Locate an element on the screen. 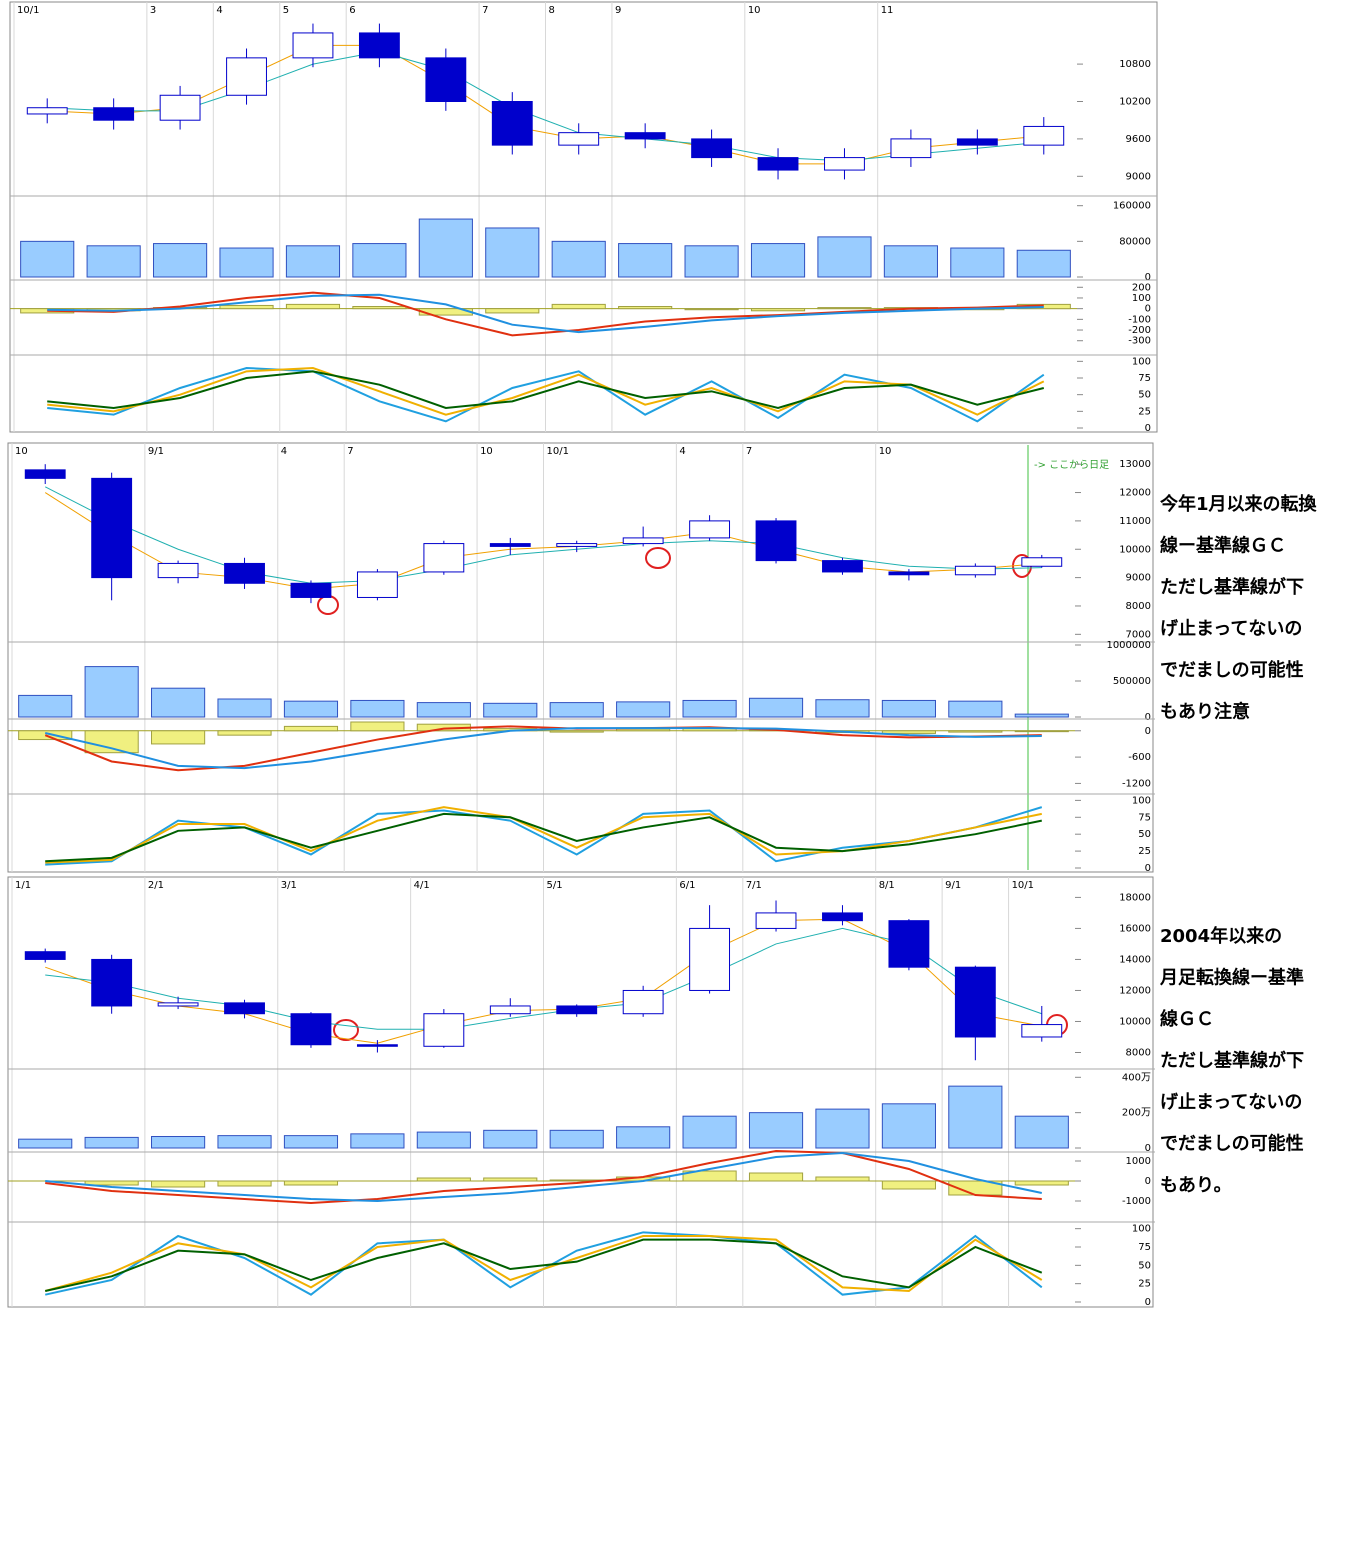 The height and width of the screenshot is (1552, 1366). note-line: 月足転換線ー基準 is located at coordinates (1231, 978).